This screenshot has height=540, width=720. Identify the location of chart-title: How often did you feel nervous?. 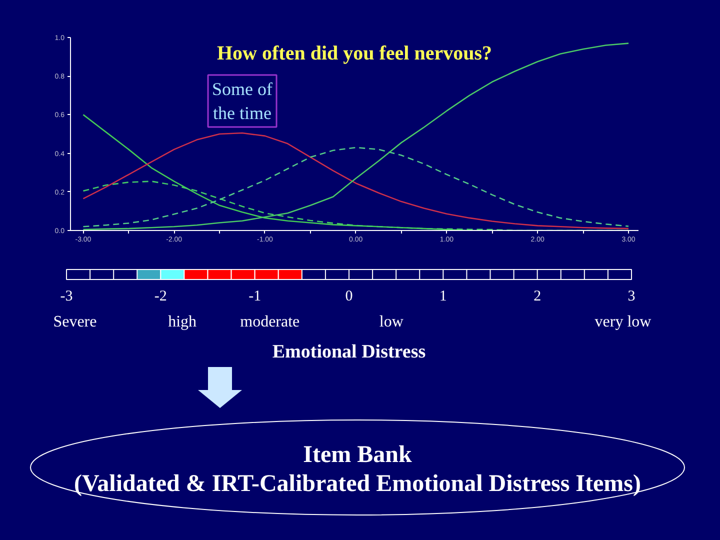
(354, 53).